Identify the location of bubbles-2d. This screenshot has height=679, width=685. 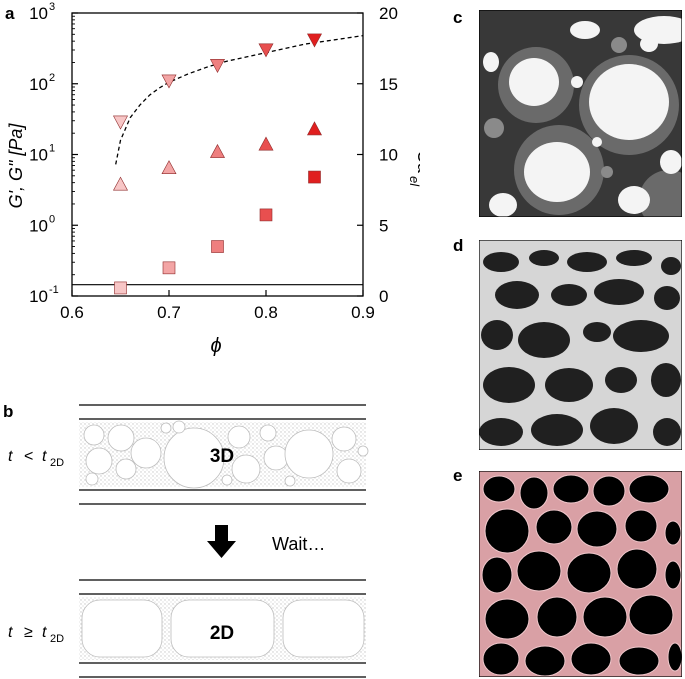
(223, 628).